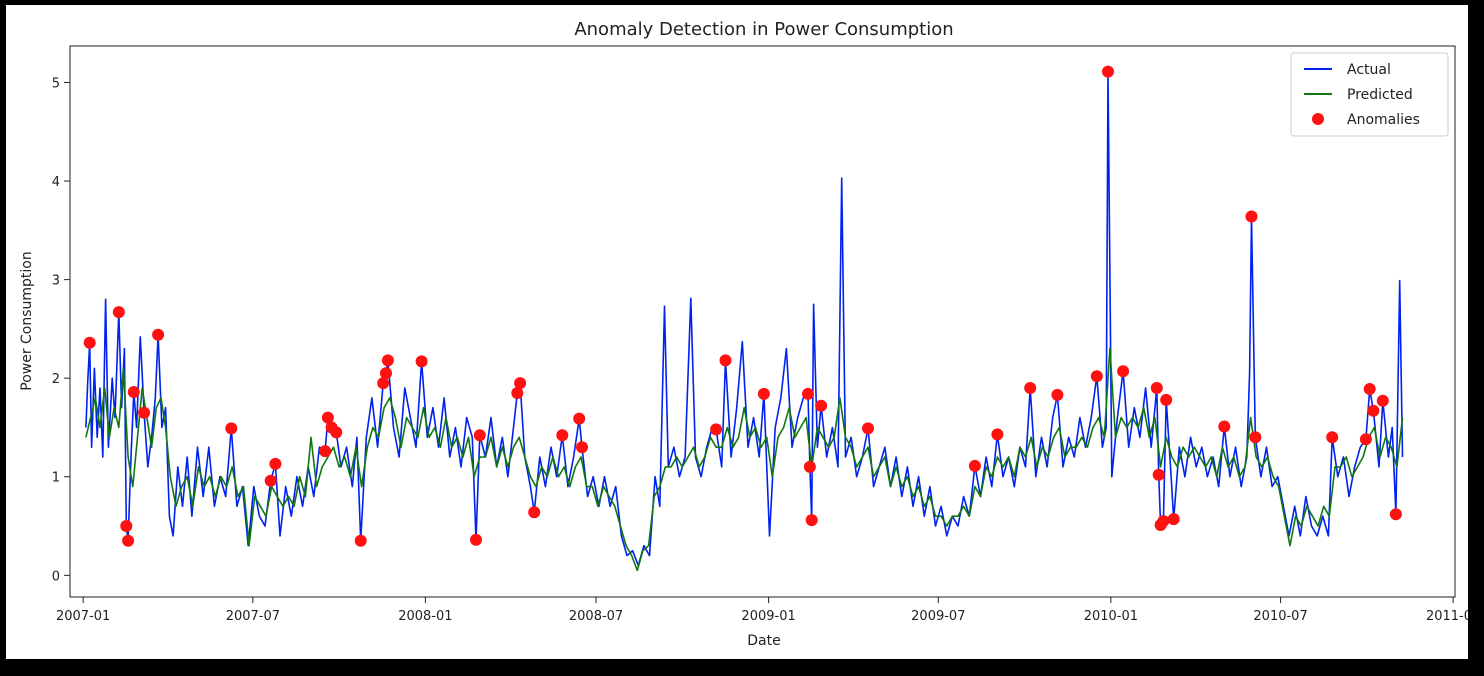 This screenshot has width=1484, height=676. What do you see at coordinates (596, 616) in the screenshot?
I see `x-tick-label: 2008-07` at bounding box center [596, 616].